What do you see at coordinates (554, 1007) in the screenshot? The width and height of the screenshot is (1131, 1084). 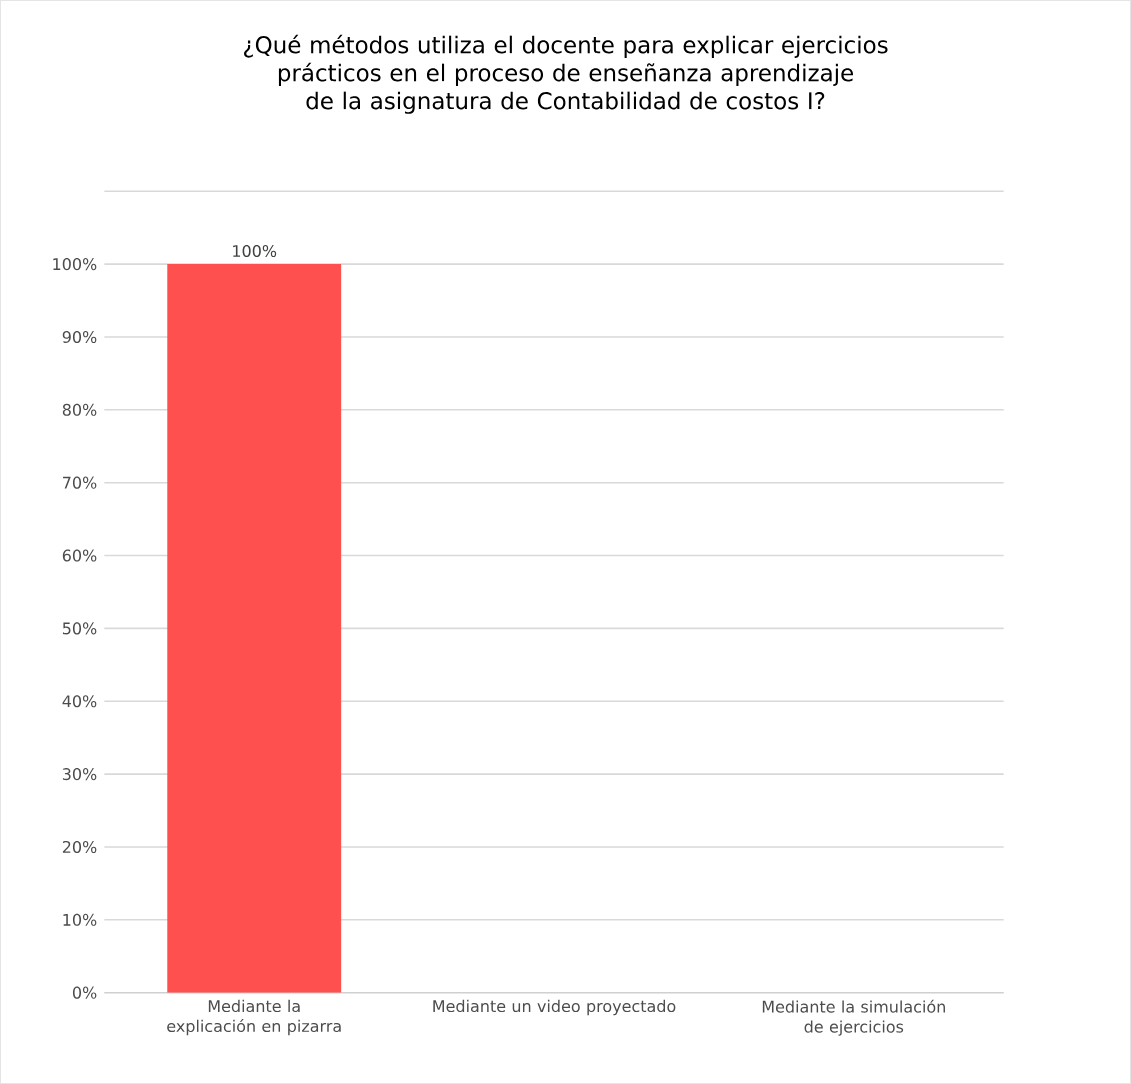 I see `x-tick-label: Mediante un video proyectado` at bounding box center [554, 1007].